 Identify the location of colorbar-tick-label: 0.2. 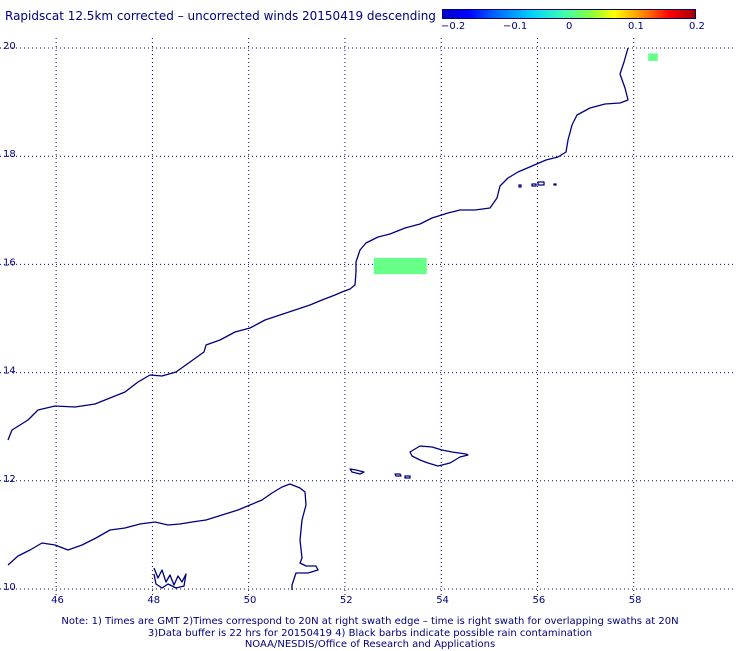
(697, 26).